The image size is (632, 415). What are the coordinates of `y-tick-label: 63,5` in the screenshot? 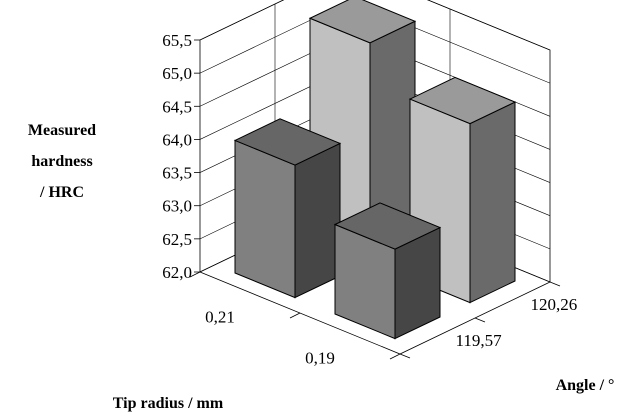 It's located at (177, 173).